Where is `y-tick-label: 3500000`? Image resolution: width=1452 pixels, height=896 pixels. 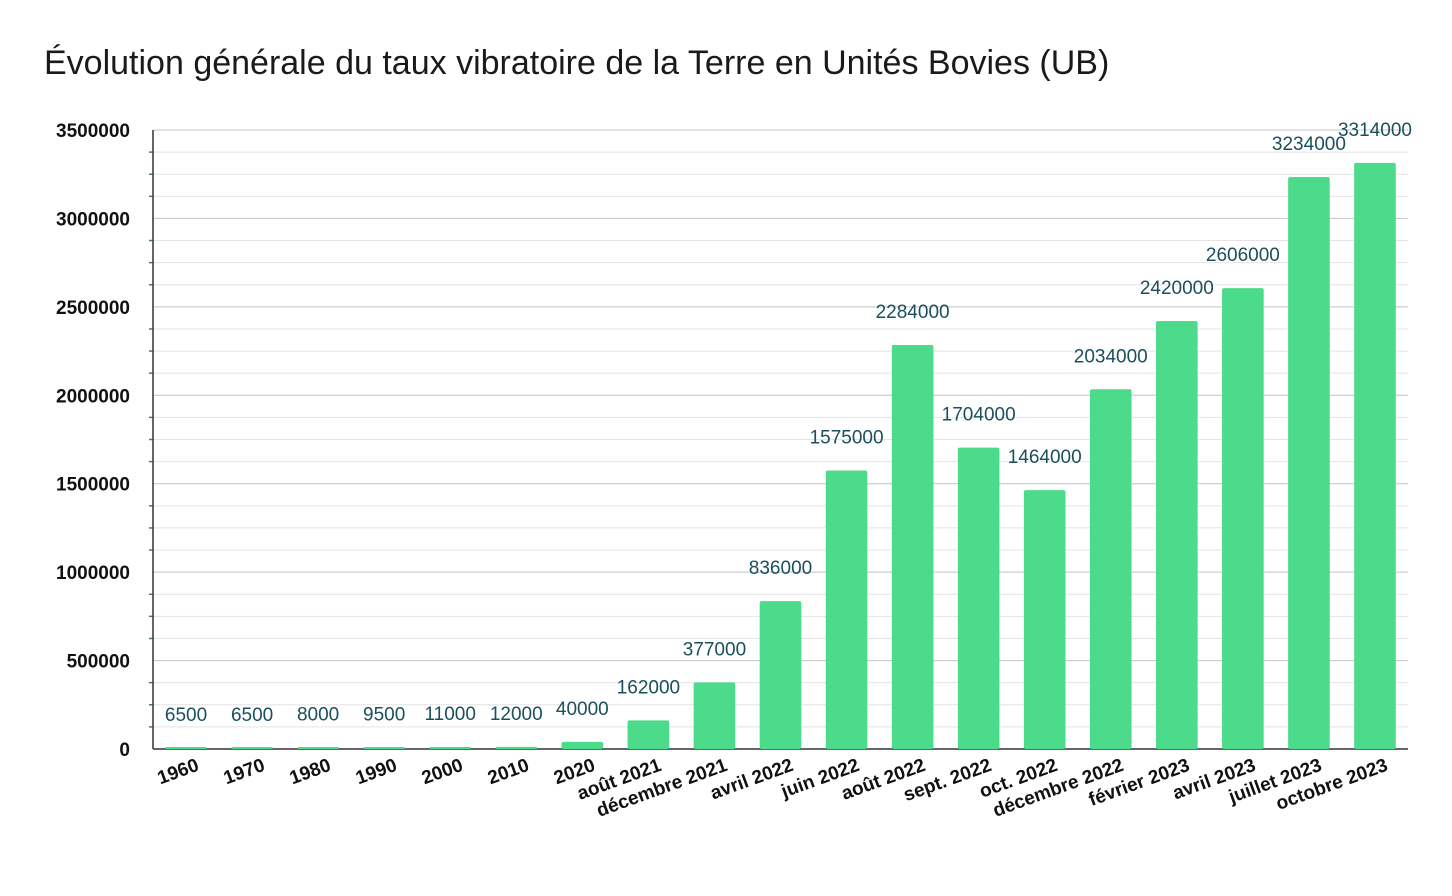
y-tick-label: 3500000 is located at coordinates (93, 131).